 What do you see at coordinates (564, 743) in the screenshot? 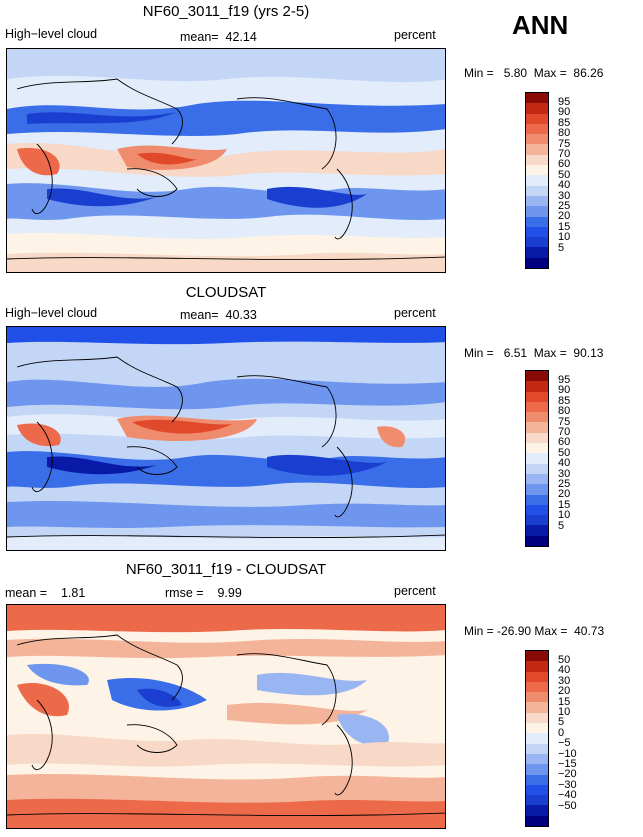
I see `colorbar-tick-label: −5` at bounding box center [564, 743].